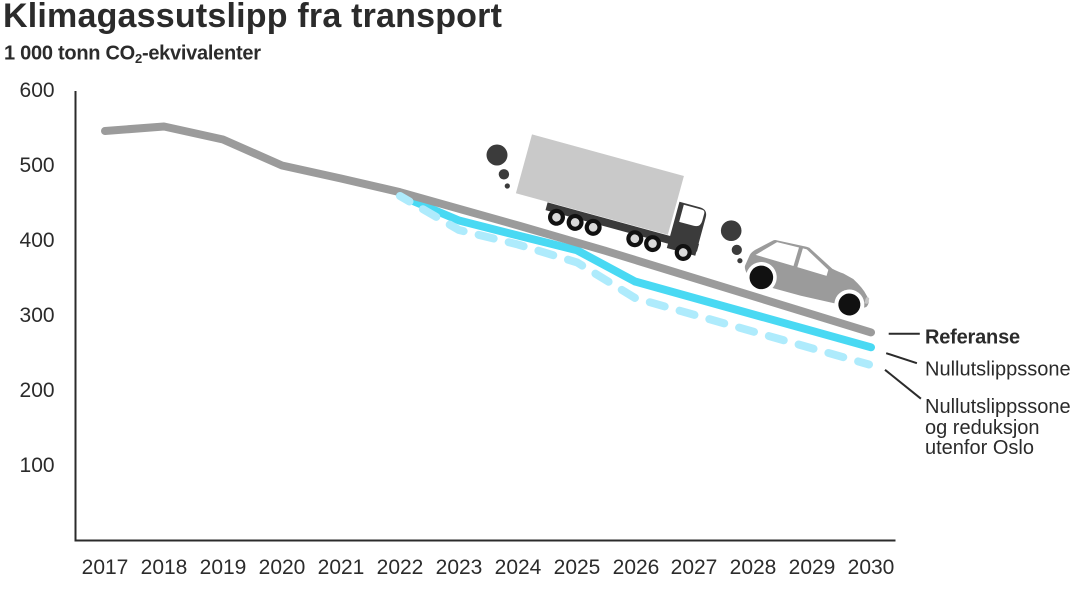 This screenshot has width=1080, height=608. I want to click on svg-text: 400, so click(37, 240).